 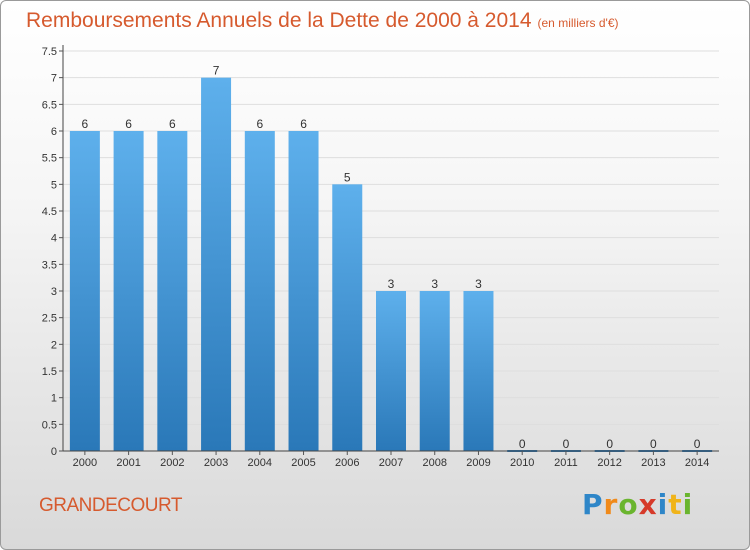 What do you see at coordinates (434, 463) in the screenshot?
I see `x-tick-label-2008: 2008` at bounding box center [434, 463].